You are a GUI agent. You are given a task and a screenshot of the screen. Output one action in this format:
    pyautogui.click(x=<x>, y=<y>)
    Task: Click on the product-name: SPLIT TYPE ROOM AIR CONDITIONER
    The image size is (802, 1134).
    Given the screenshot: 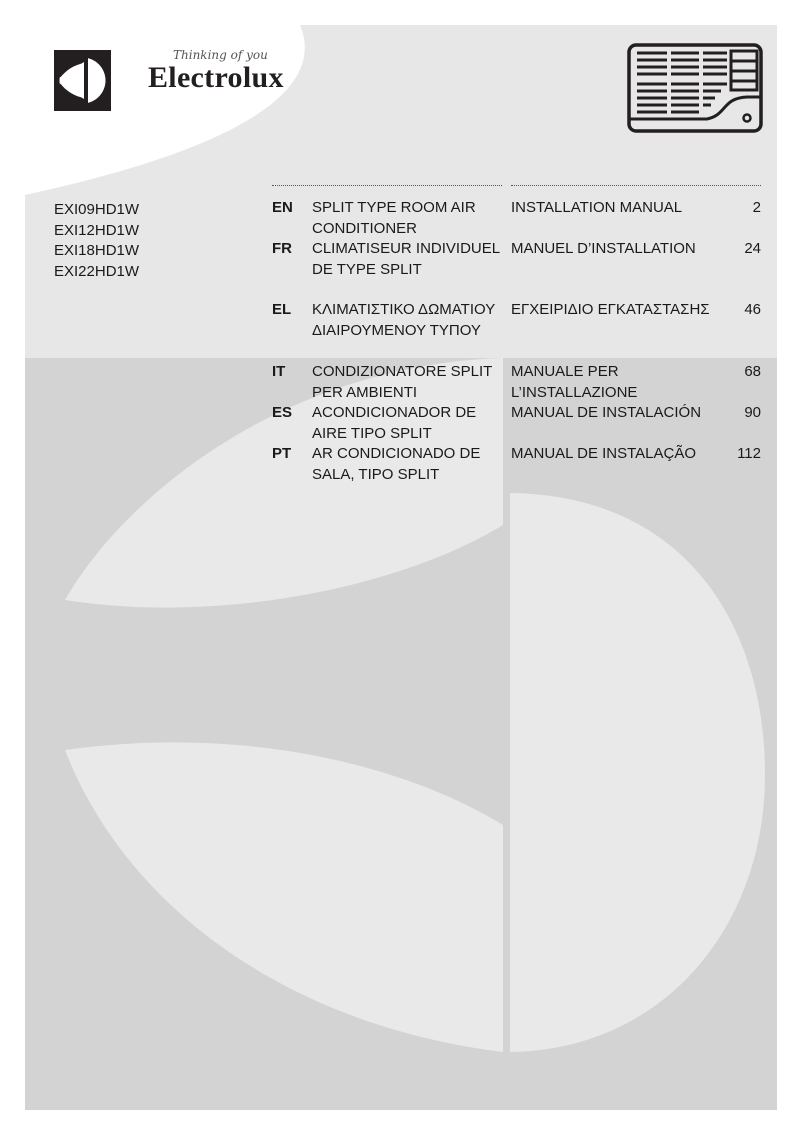 What is the action you would take?
    pyautogui.click(x=394, y=218)
    